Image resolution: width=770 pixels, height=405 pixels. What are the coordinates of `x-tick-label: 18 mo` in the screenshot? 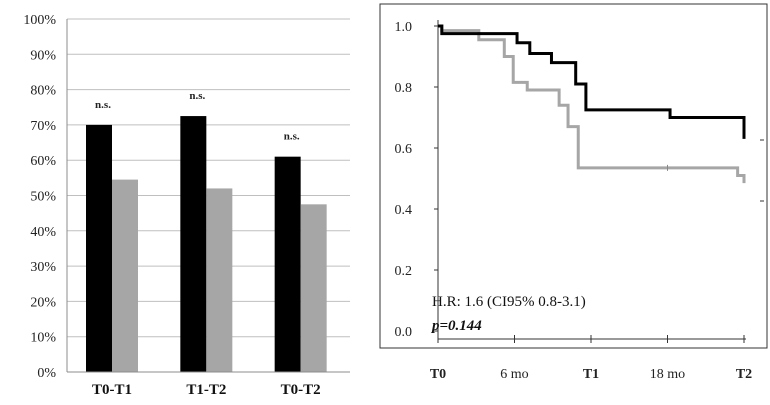 It's located at (667, 374).